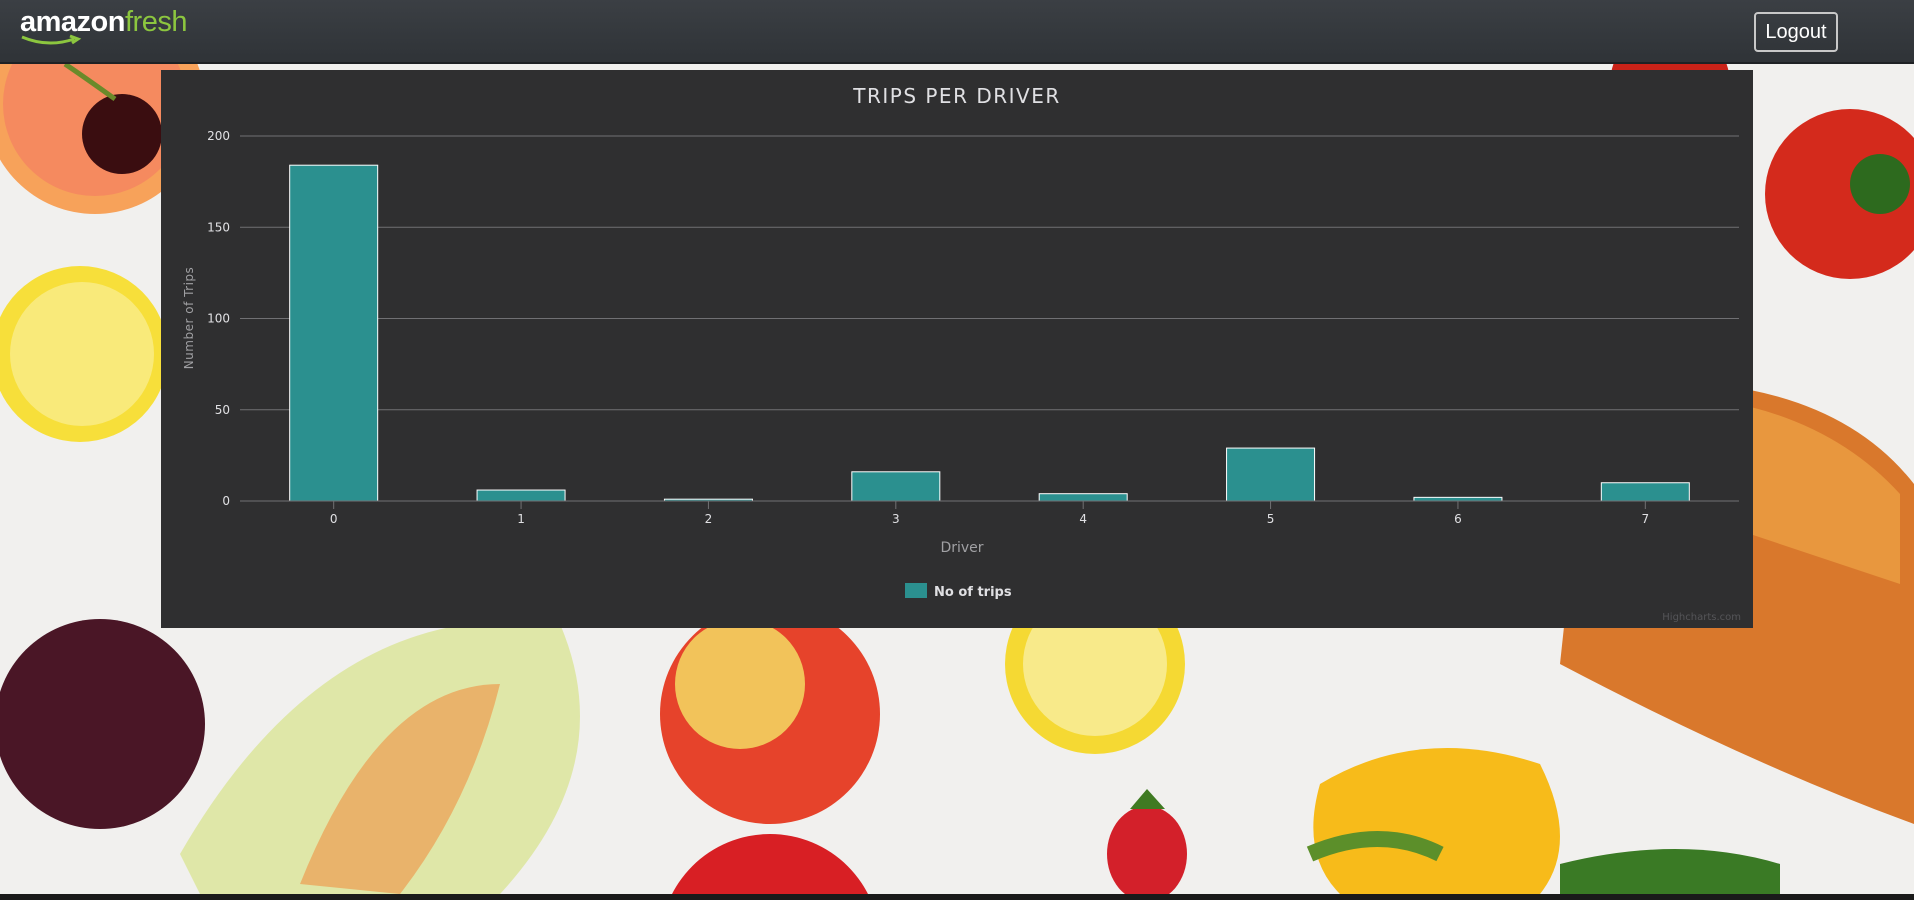  What do you see at coordinates (1701, 617) in the screenshot?
I see `chart-credit: Highcharts.com` at bounding box center [1701, 617].